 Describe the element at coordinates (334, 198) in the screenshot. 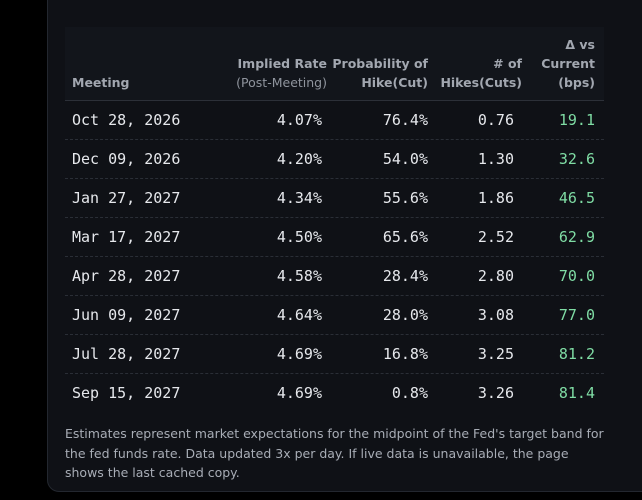

I see `table-row: Jan 27, 2027 4.34% 55.6% 1.86 46.5` at that location.